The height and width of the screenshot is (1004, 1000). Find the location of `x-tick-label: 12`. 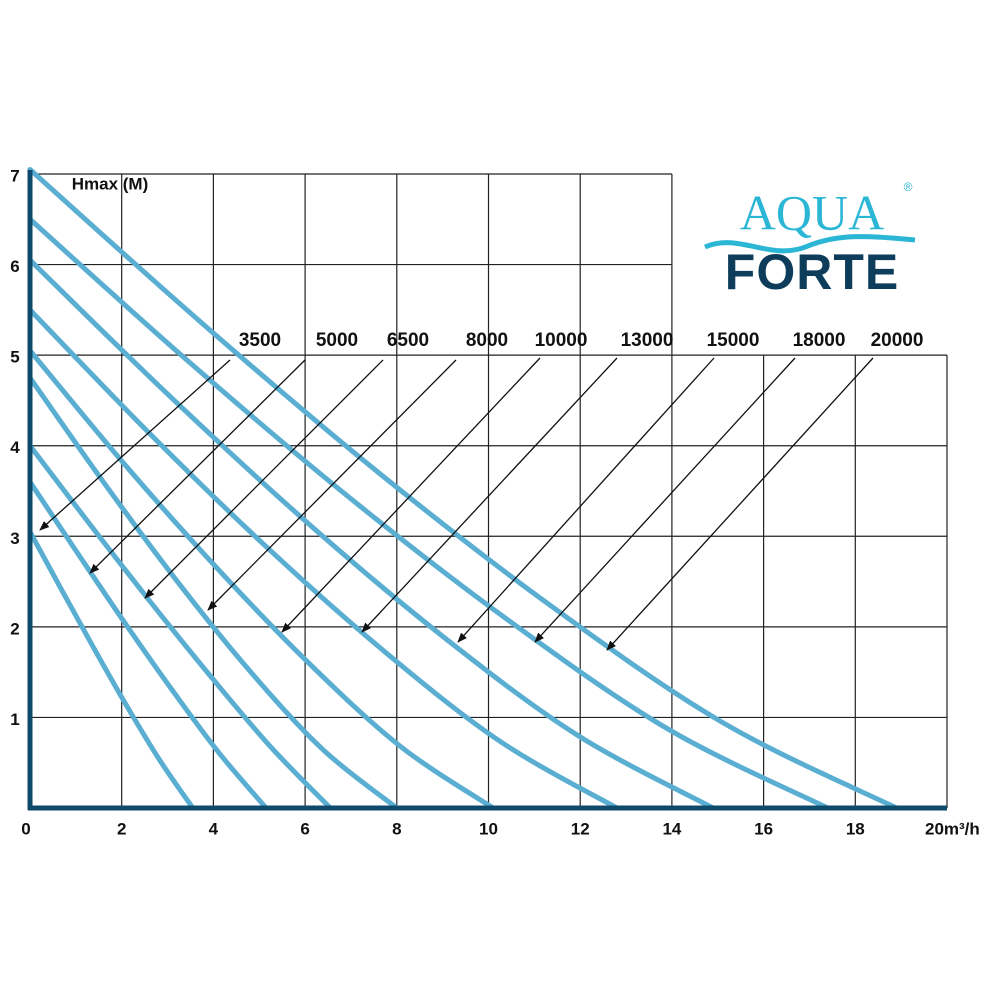

x-tick-label: 12 is located at coordinates (580, 828).